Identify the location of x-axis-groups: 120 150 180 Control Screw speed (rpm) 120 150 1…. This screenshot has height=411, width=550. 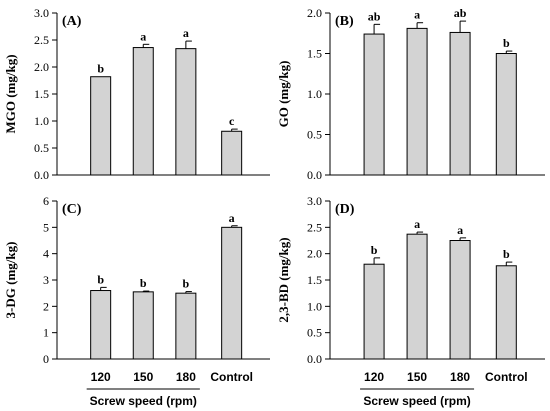
(307, 389).